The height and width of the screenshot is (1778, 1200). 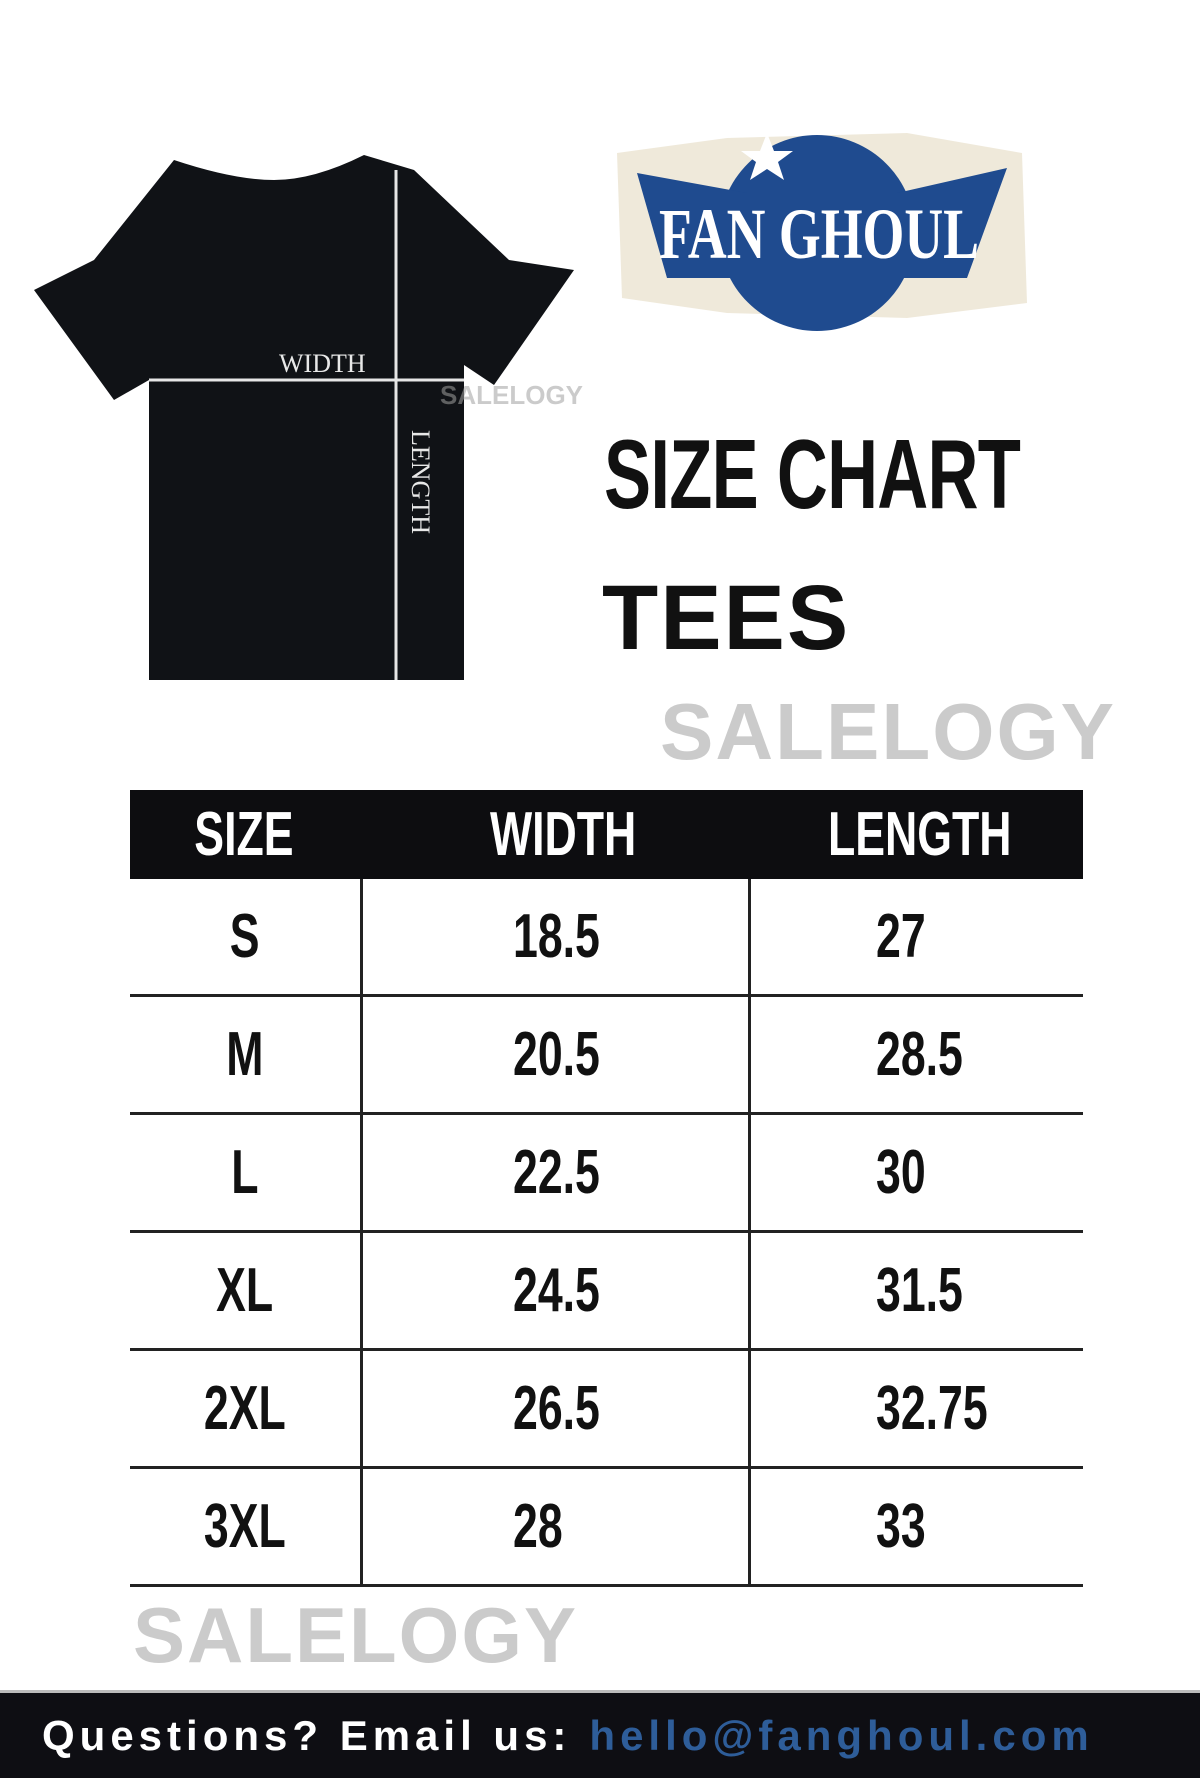 I want to click on size-cell: 2XL, so click(x=245, y=1408).